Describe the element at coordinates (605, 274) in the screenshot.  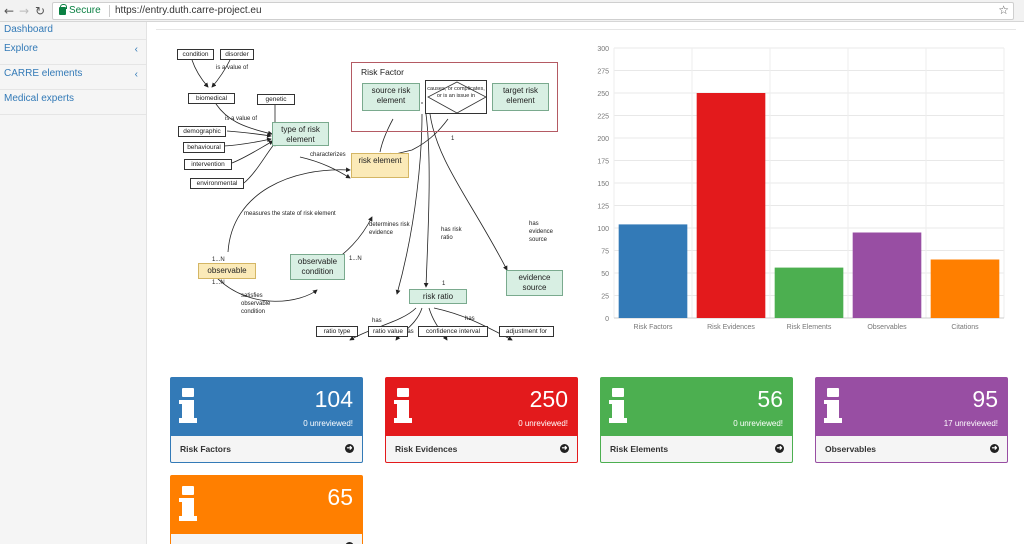
I see `y-tick-label: 50` at that location.